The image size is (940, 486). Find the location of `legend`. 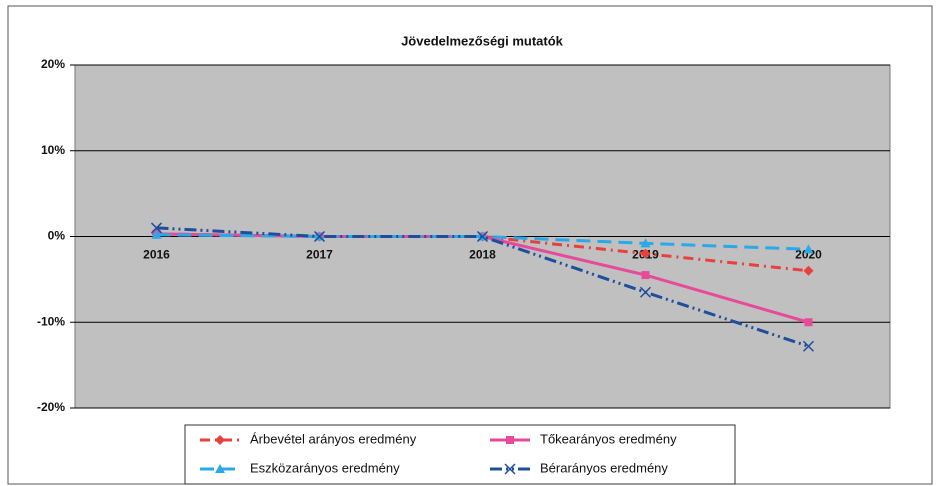

legend is located at coordinates (460, 454).